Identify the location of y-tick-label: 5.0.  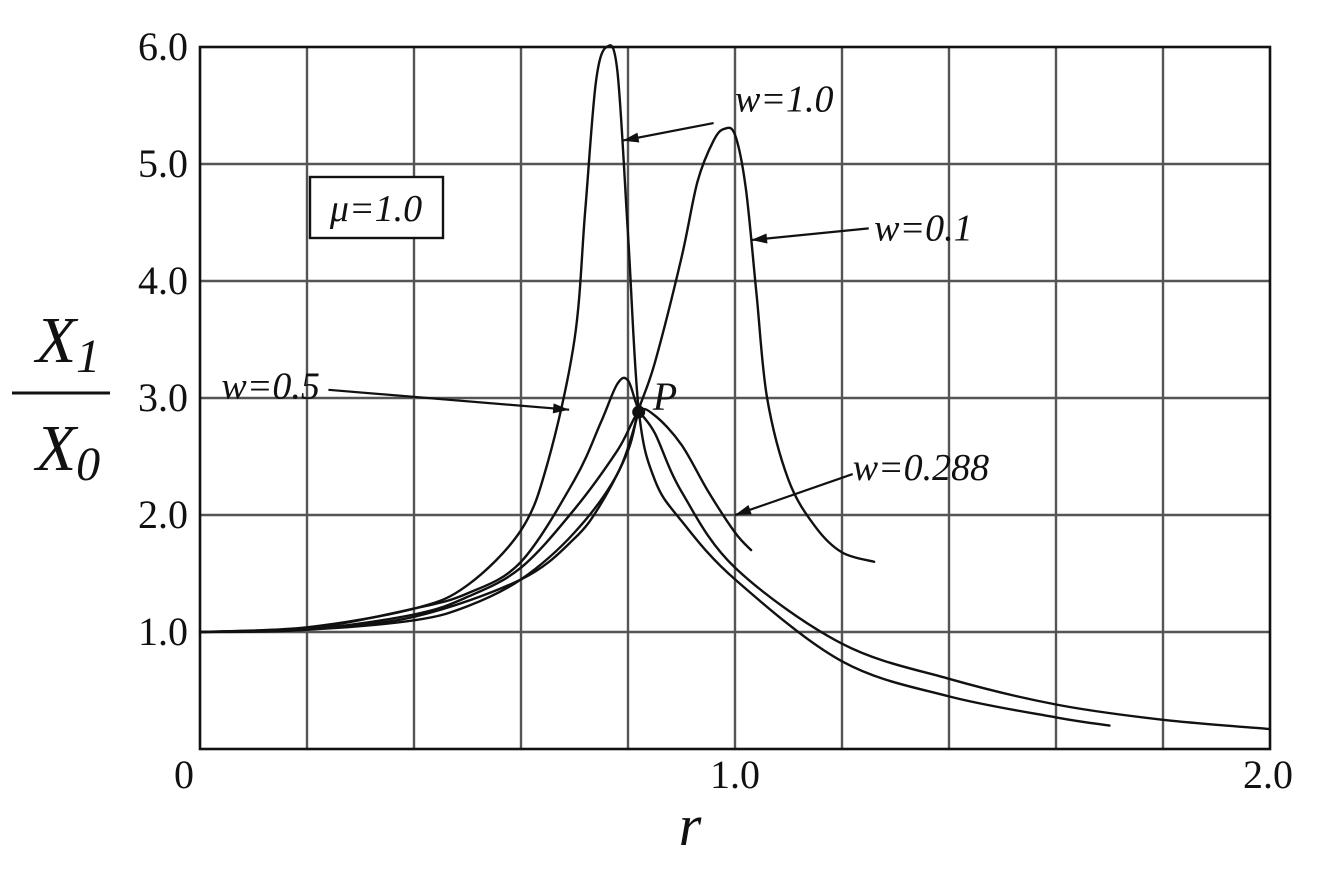
(163, 163).